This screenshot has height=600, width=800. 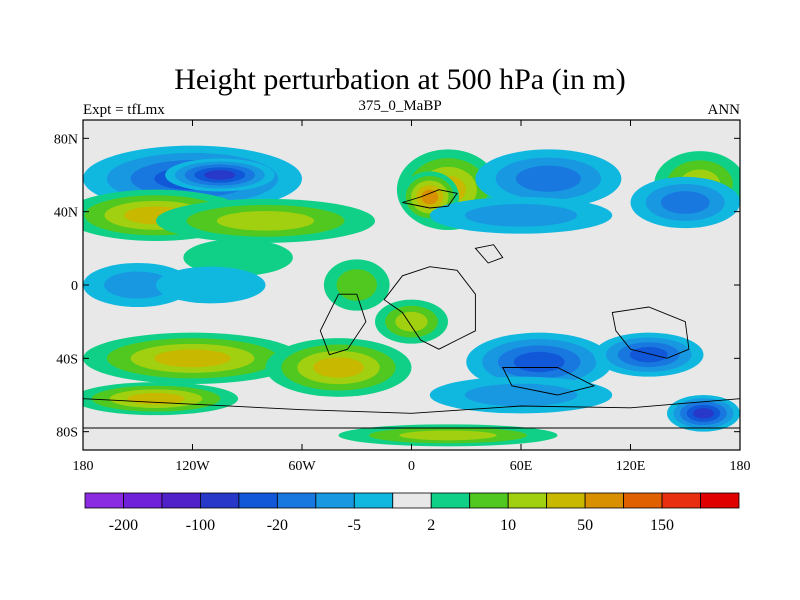 What do you see at coordinates (67, 433) in the screenshot?
I see `y-tick-label: 80S` at bounding box center [67, 433].